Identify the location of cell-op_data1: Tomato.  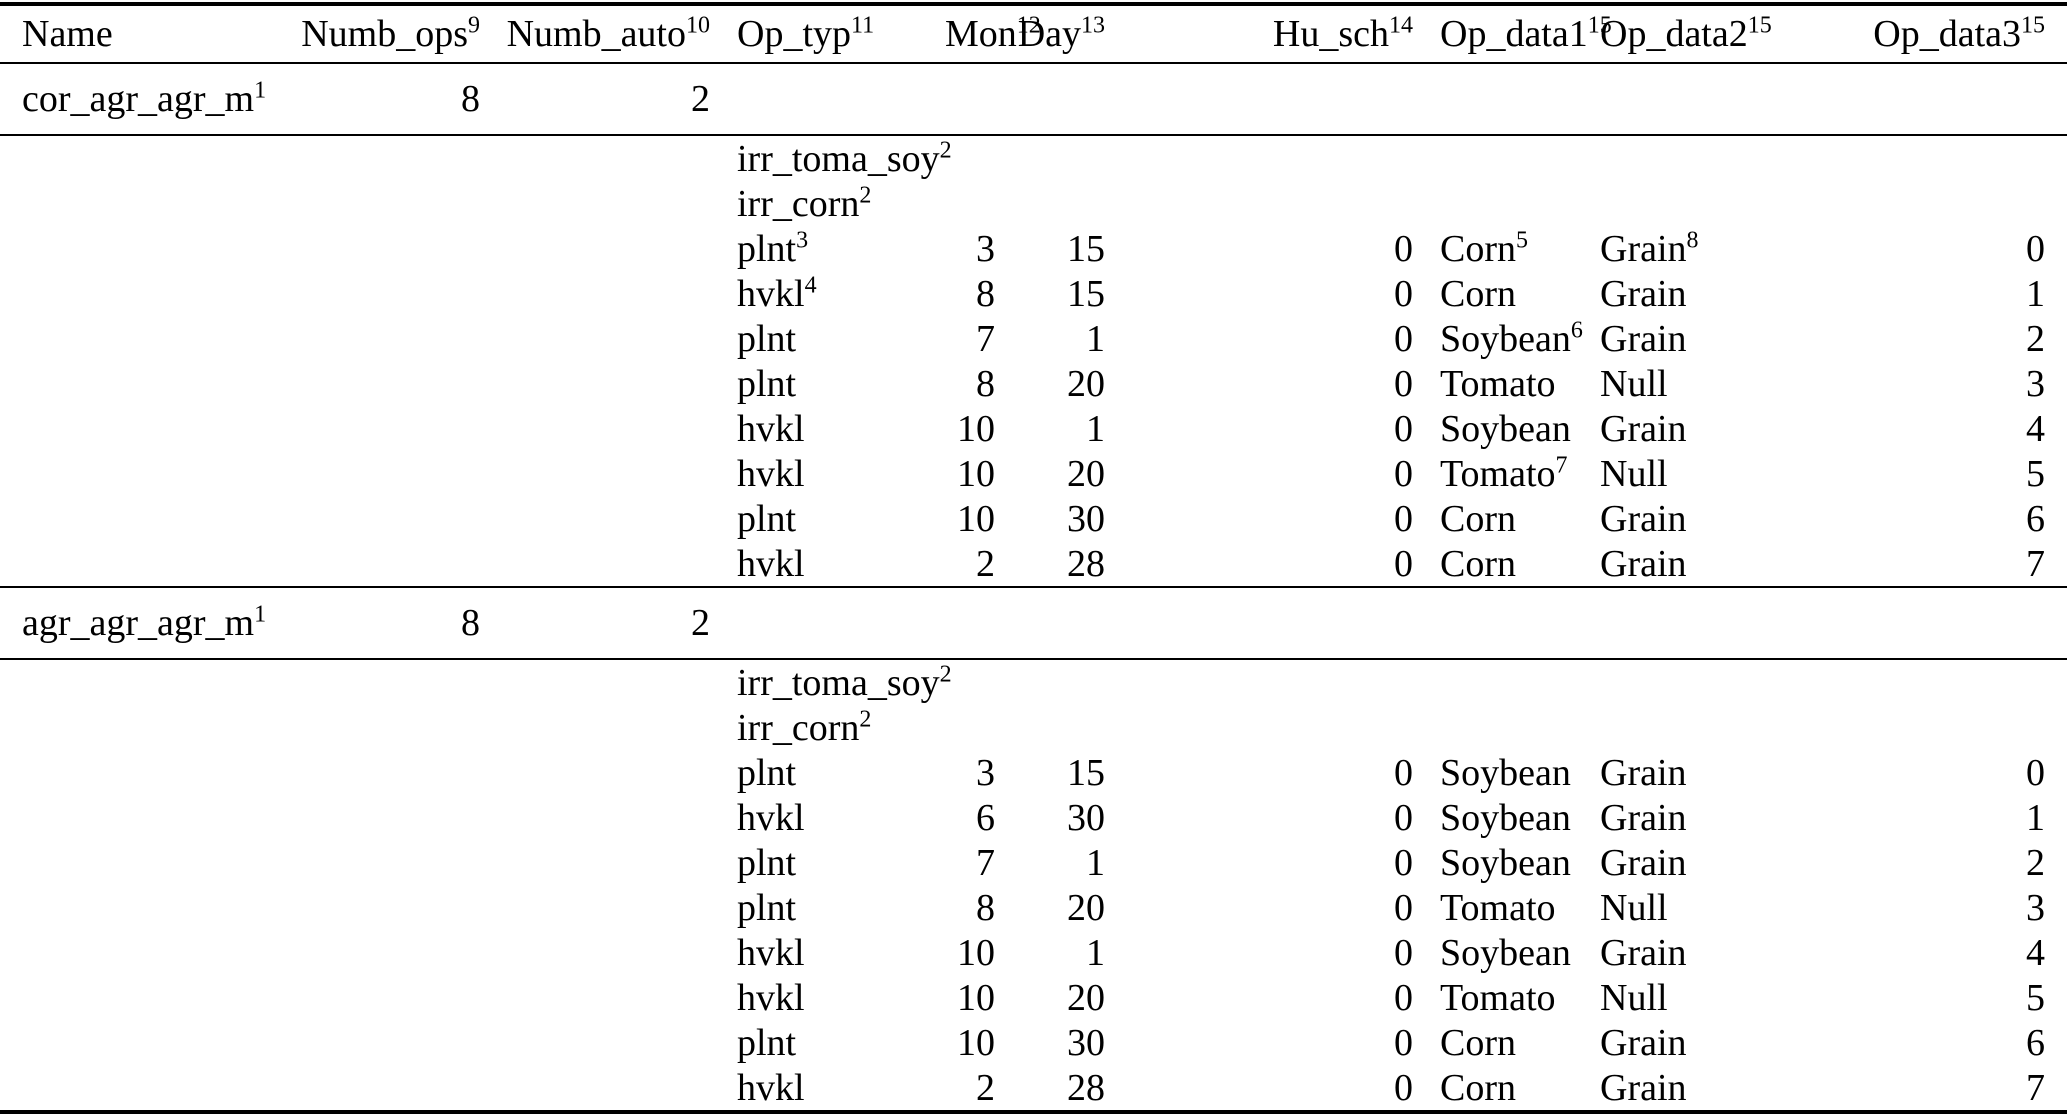
(1493, 907).